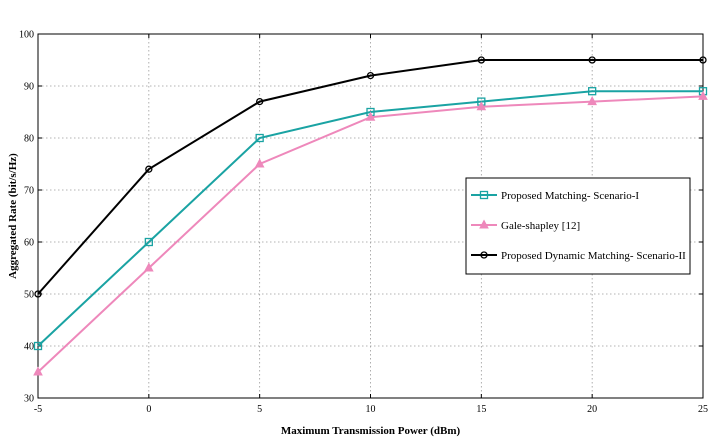 This screenshot has width=716, height=448. I want to click on x-tick-label: 10, so click(371, 409).